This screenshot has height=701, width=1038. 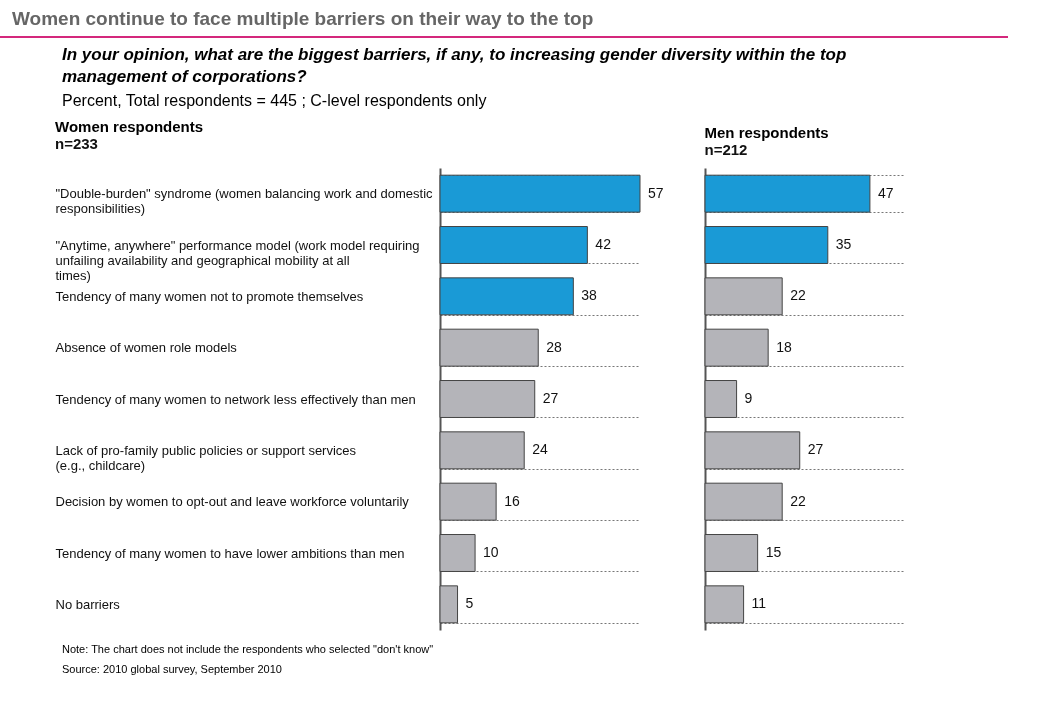 What do you see at coordinates (232, 502) in the screenshot?
I see `y-tick-label: Decision by women to opt-out and leave workforce voluntarily` at bounding box center [232, 502].